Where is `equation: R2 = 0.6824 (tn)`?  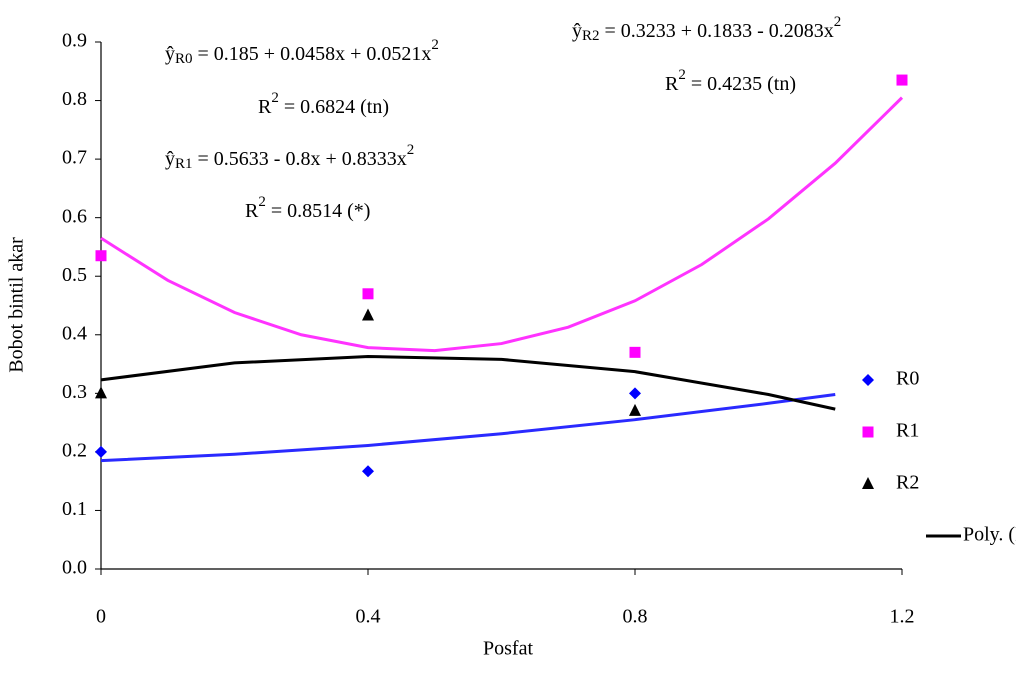
equation: R2 = 0.6824 (tn) is located at coordinates (323, 103).